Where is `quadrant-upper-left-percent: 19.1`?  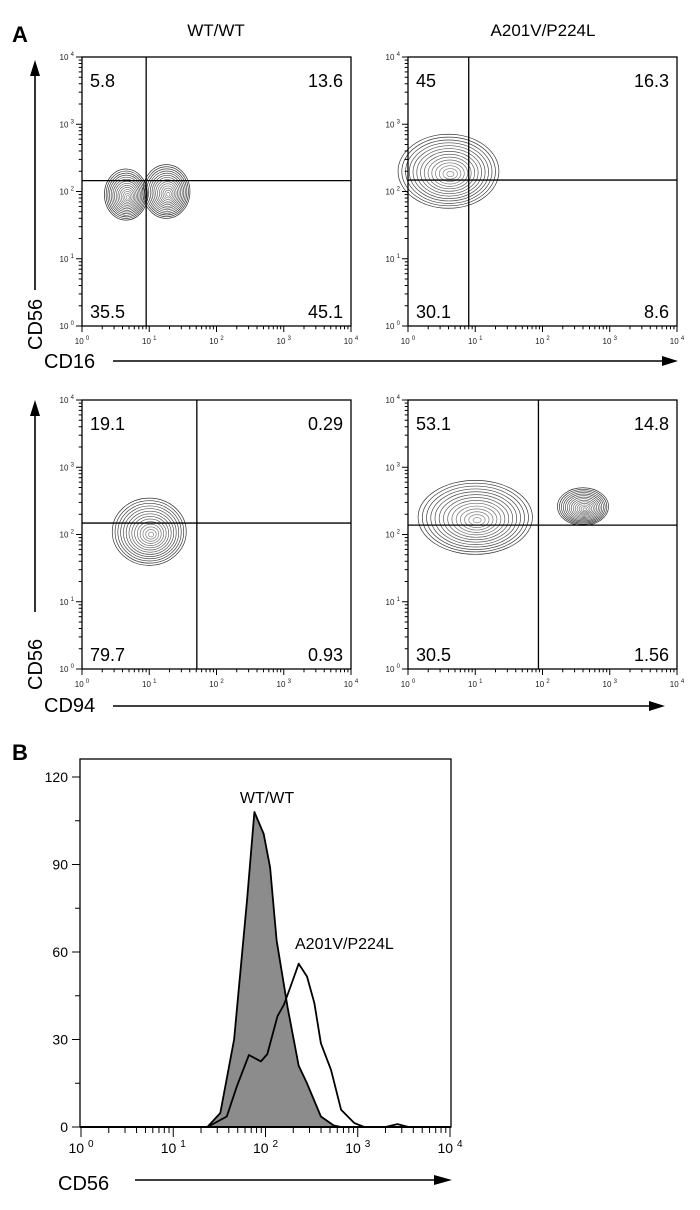
quadrant-upper-left-percent: 19.1 is located at coordinates (107, 424).